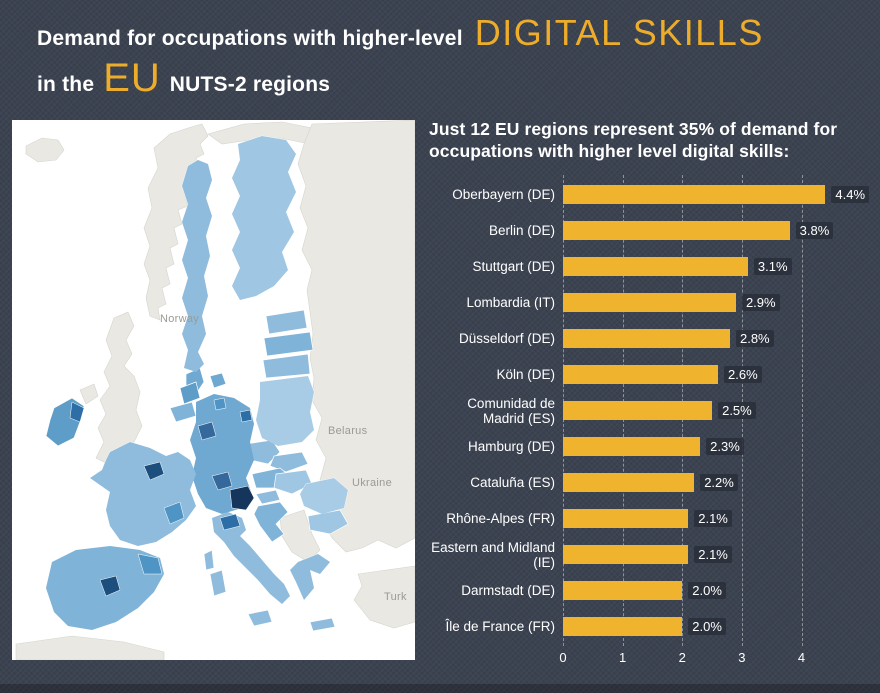 The image size is (880, 693). I want to click on map-region-berlin, so click(246, 416).